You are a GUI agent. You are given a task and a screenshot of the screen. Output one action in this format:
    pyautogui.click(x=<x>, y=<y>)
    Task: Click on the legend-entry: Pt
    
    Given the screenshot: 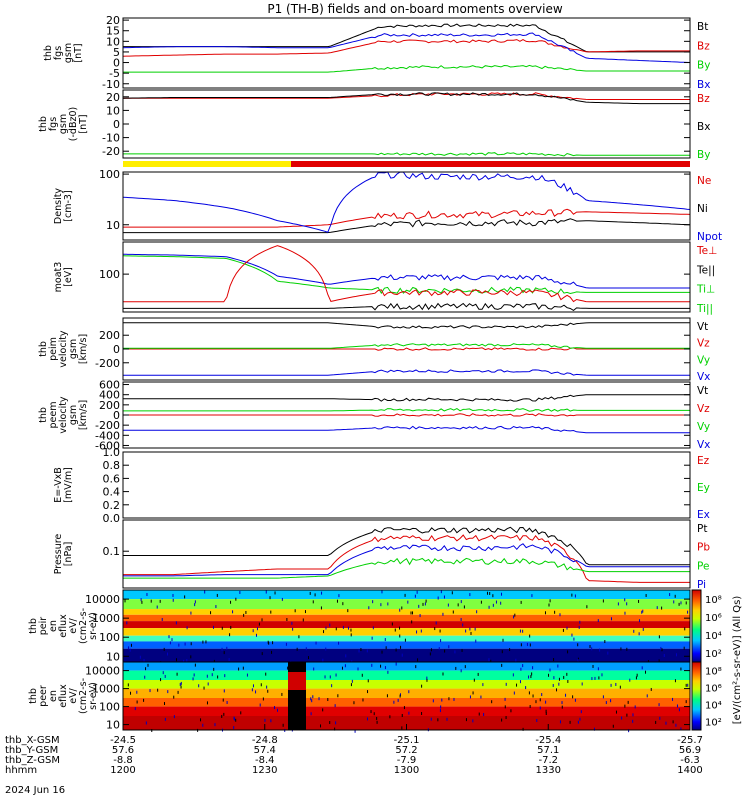 What is the action you would take?
    pyautogui.click(x=702, y=529)
    